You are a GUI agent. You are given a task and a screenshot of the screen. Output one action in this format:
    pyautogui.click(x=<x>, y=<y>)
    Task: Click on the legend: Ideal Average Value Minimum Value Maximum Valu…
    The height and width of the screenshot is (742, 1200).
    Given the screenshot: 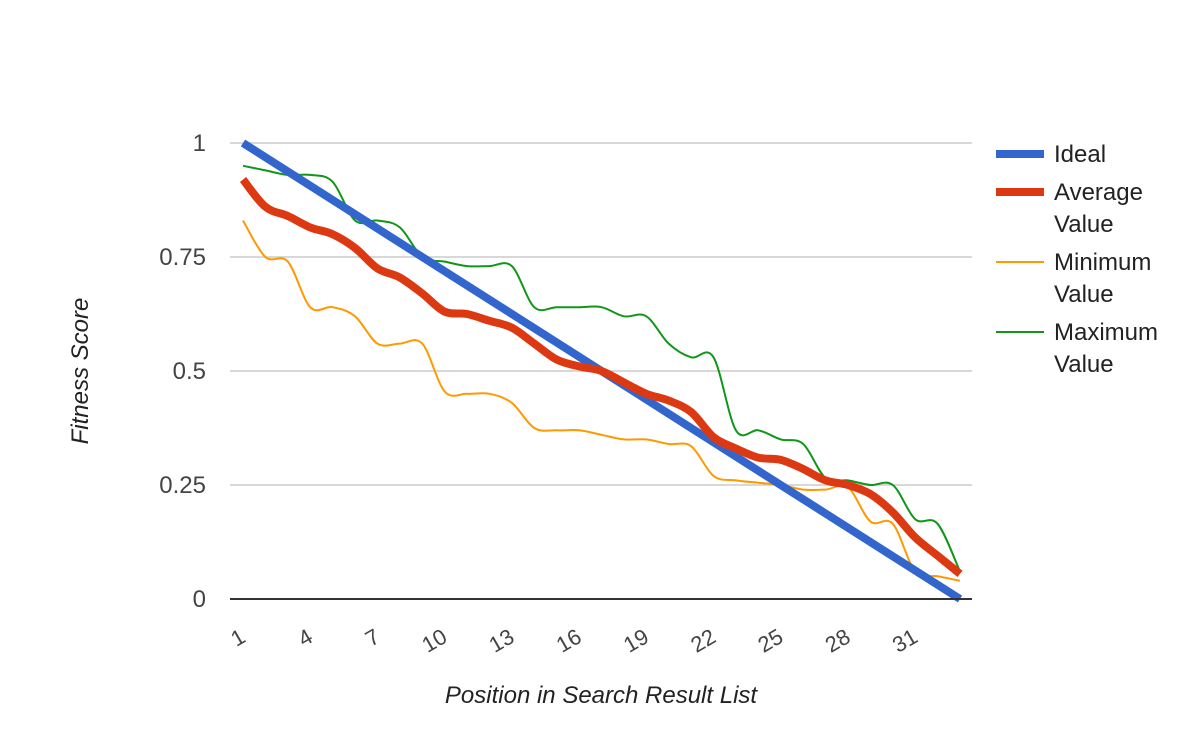 What is the action you would take?
    pyautogui.click(x=1077, y=259)
    